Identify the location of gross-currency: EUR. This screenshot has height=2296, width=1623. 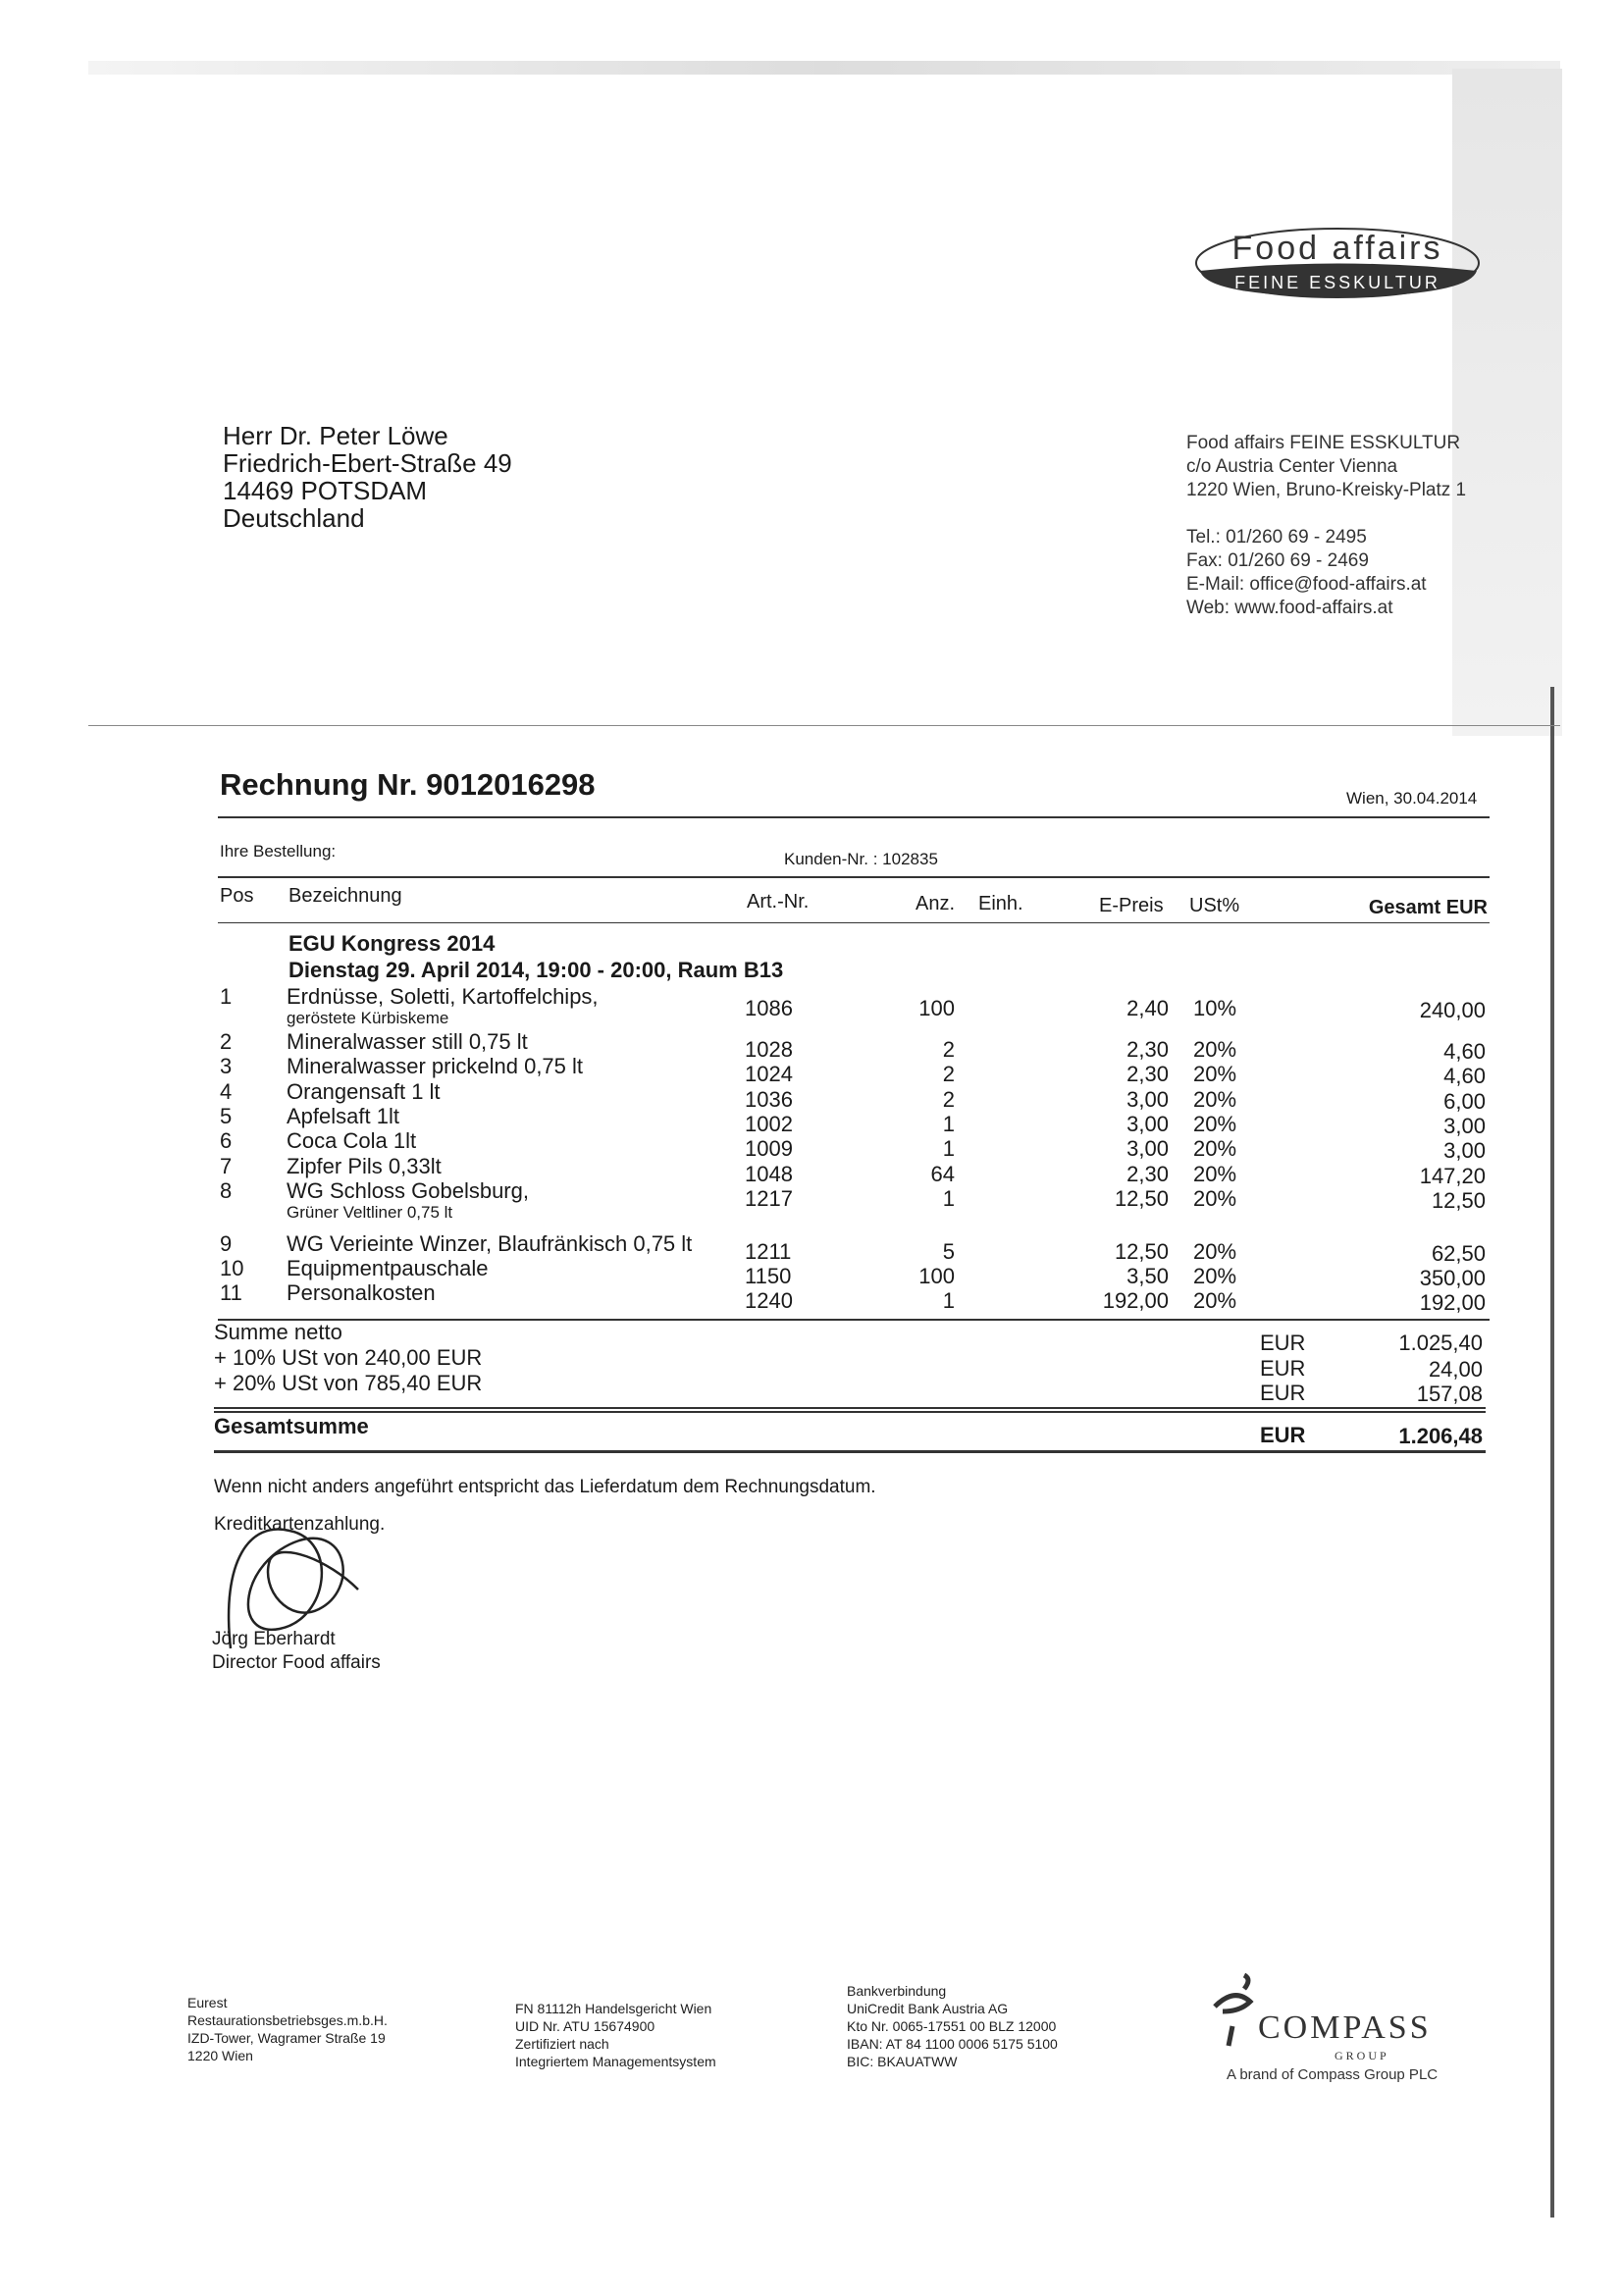
(1283, 1435).